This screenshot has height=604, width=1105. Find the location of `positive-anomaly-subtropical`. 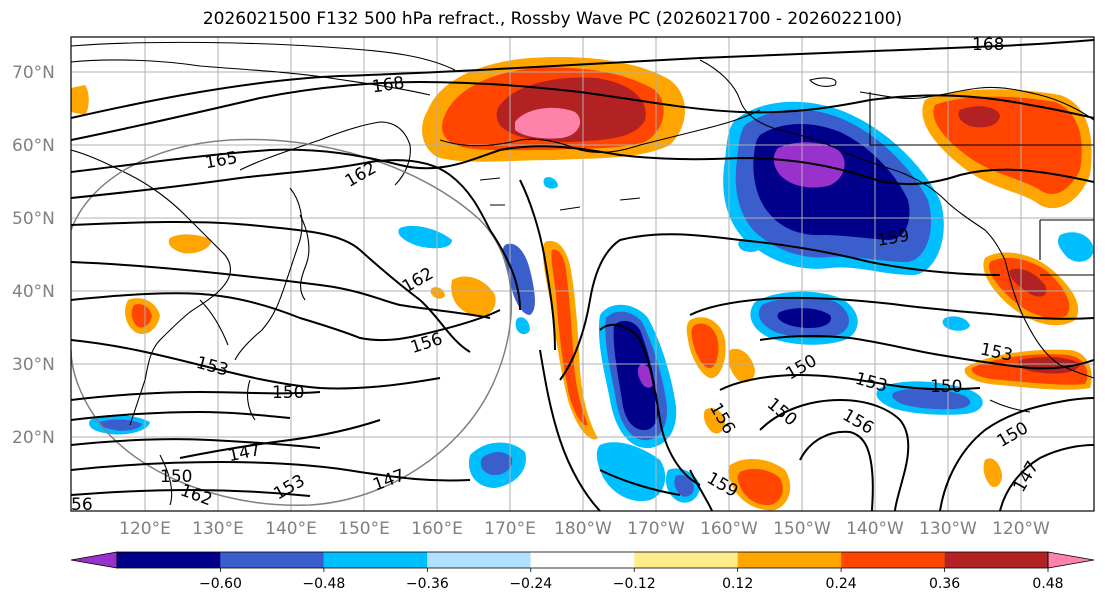

positive-anomaly-subtropical is located at coordinates (1028, 369).